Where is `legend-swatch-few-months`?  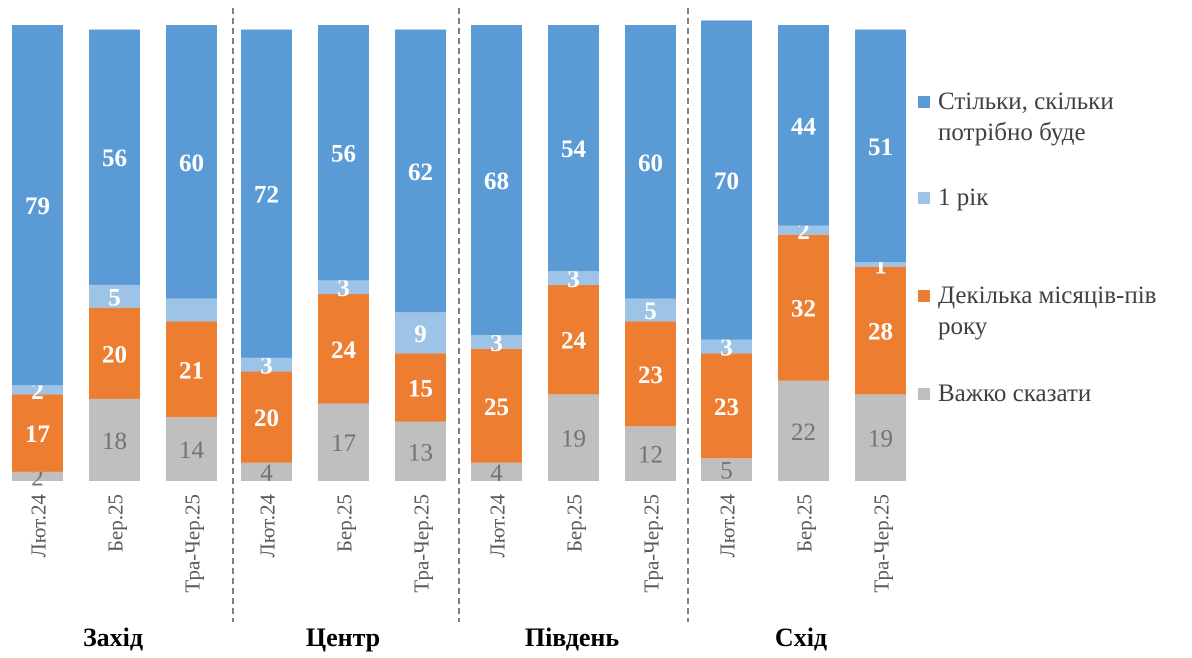
legend-swatch-few-months is located at coordinates (924, 296).